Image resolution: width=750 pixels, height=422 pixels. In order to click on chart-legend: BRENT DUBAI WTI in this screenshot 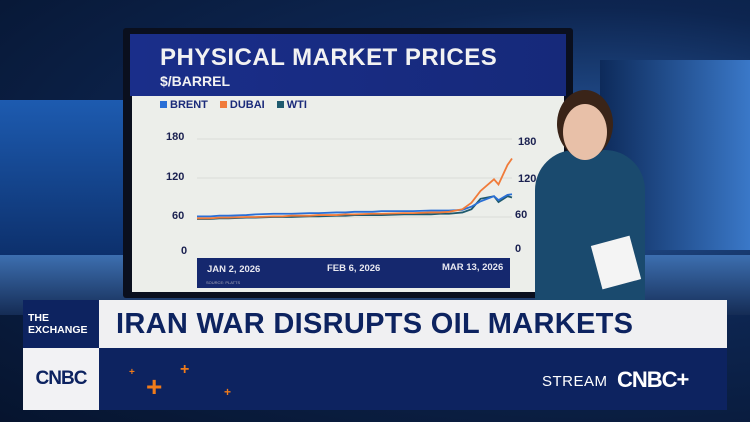, I will do `click(233, 105)`.